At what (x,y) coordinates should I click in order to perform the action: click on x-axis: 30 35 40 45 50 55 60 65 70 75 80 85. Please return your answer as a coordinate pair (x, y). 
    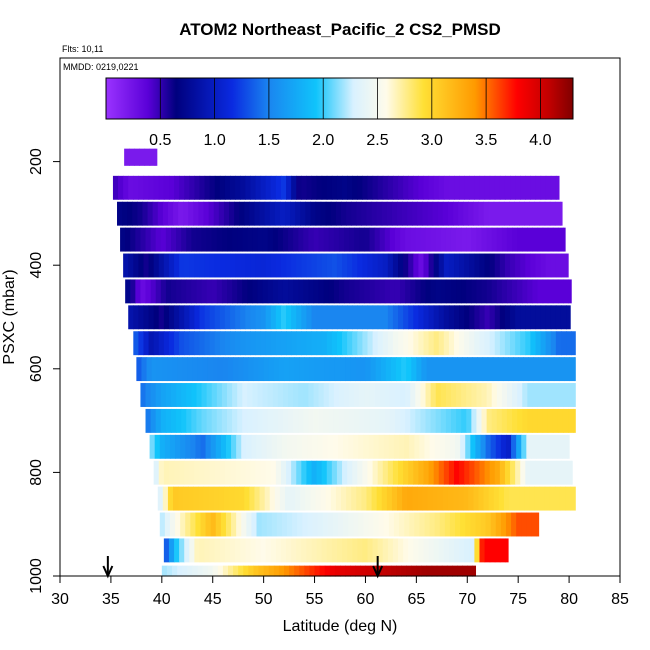
    Looking at the image, I should click on (340, 591).